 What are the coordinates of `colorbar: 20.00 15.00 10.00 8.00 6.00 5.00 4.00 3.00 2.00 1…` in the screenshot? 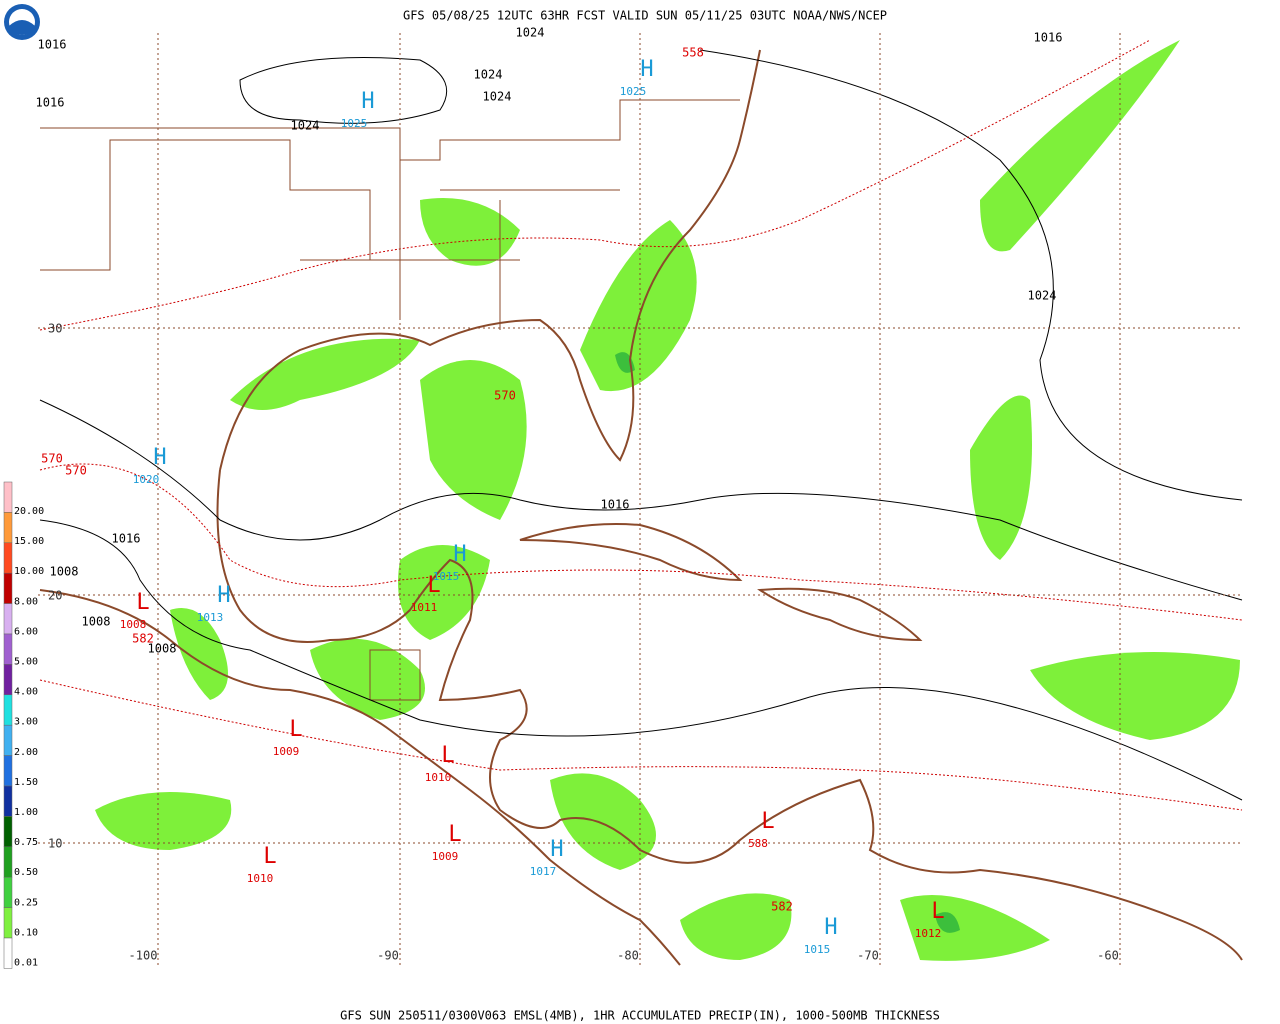 It's located at (23, 725).